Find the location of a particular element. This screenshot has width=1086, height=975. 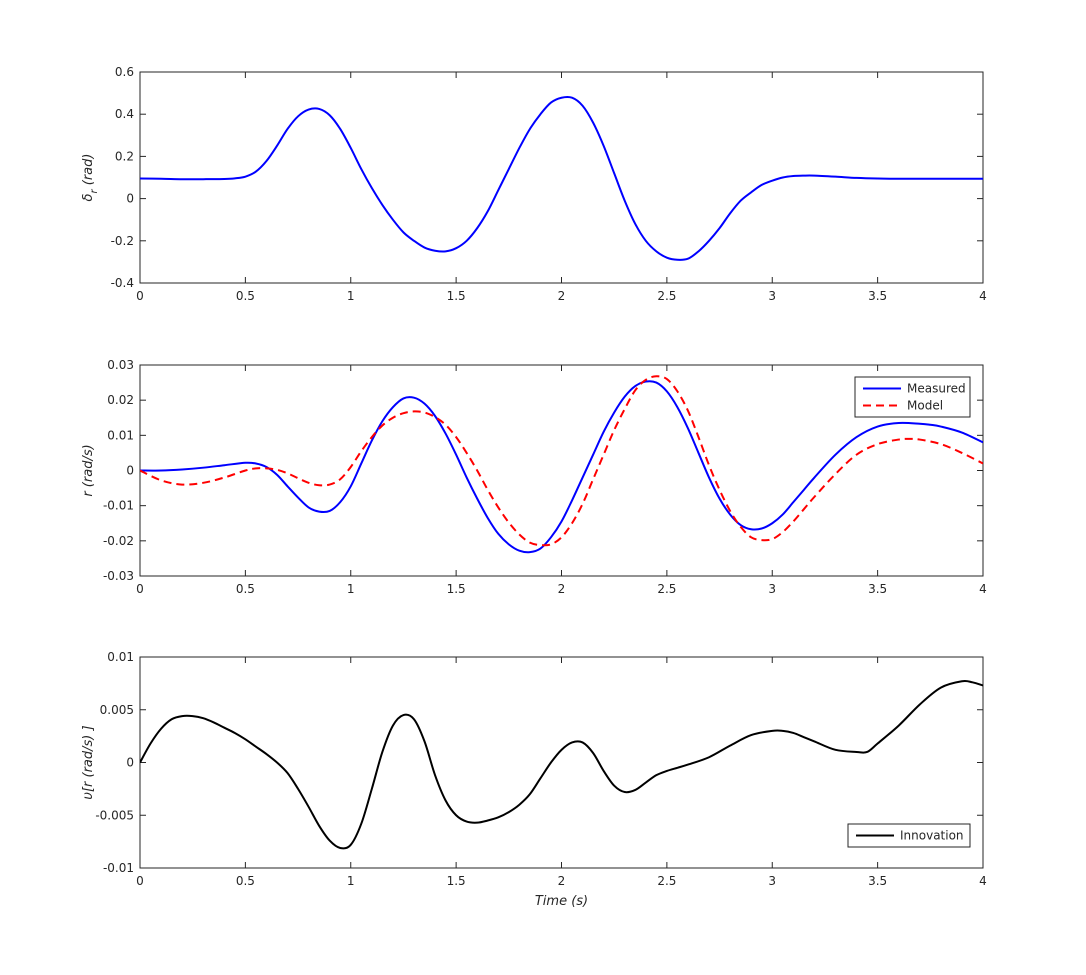

y-tick-label: 0.2 is located at coordinates (124, 156).